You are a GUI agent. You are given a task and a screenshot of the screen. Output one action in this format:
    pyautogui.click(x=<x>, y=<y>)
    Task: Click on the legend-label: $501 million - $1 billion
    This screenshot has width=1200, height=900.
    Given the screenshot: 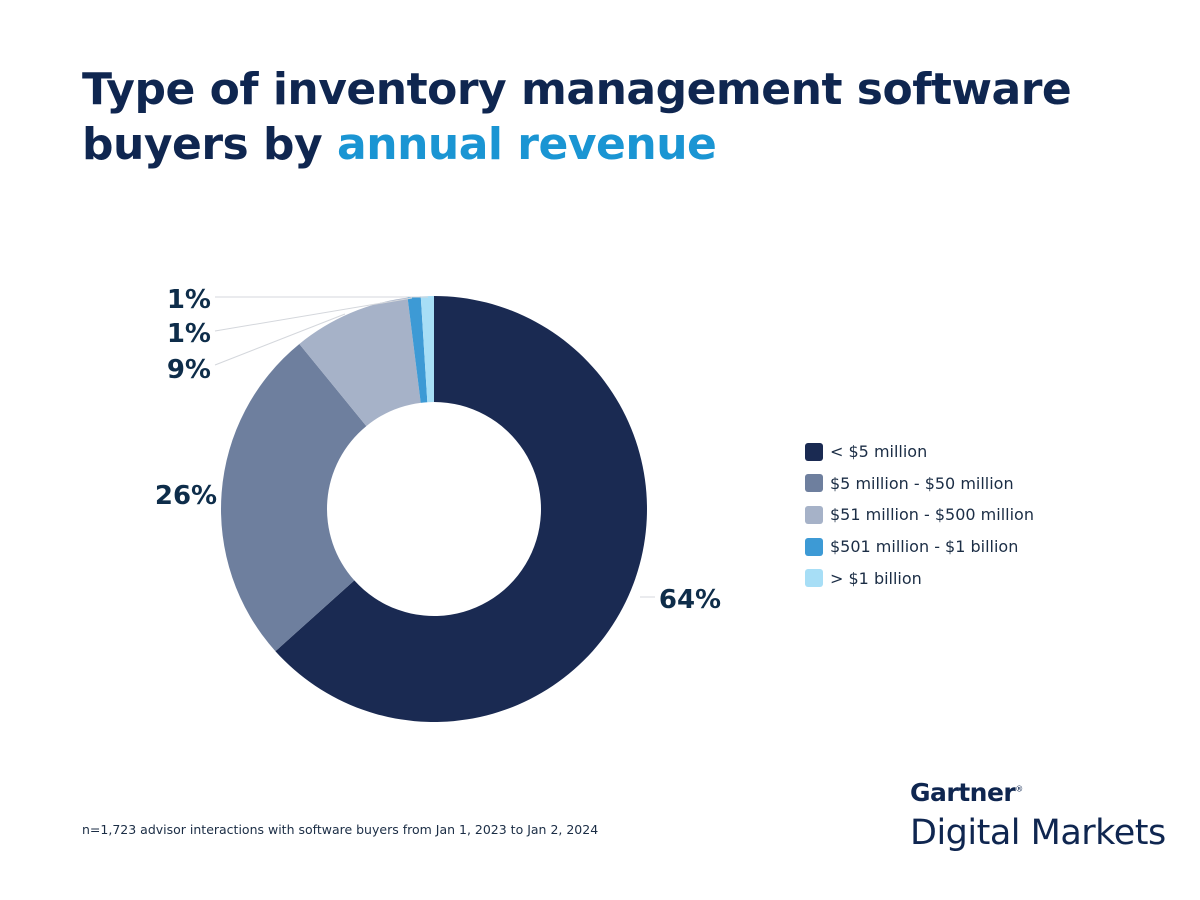 What is the action you would take?
    pyautogui.click(x=924, y=547)
    